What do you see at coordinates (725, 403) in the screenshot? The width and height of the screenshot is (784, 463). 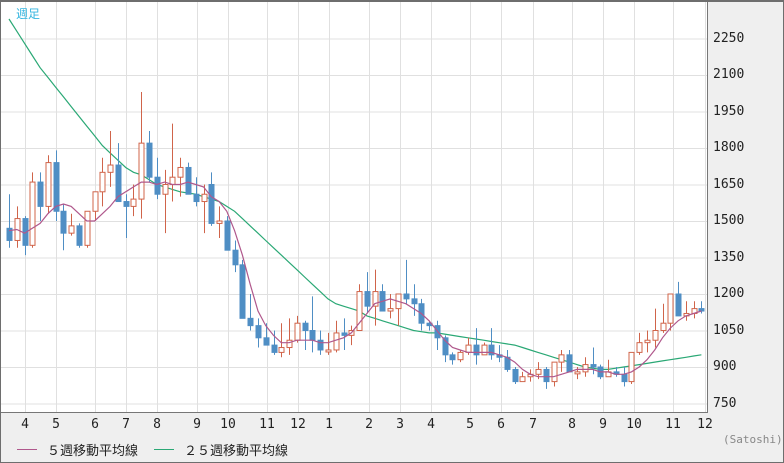 I see `y-tick-label: 750` at bounding box center [725, 403].